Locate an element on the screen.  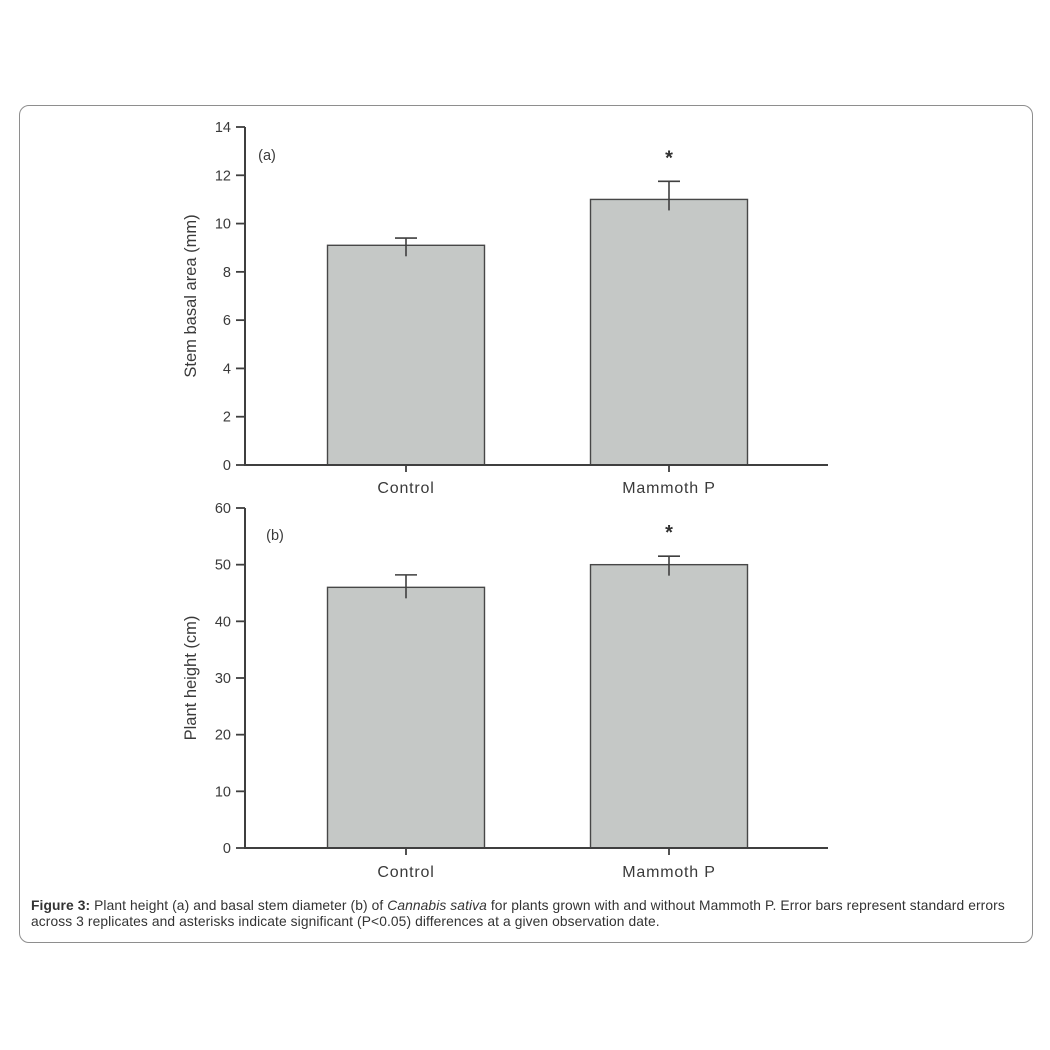
caption-figure-label: Figure 3: is located at coordinates (61, 905).